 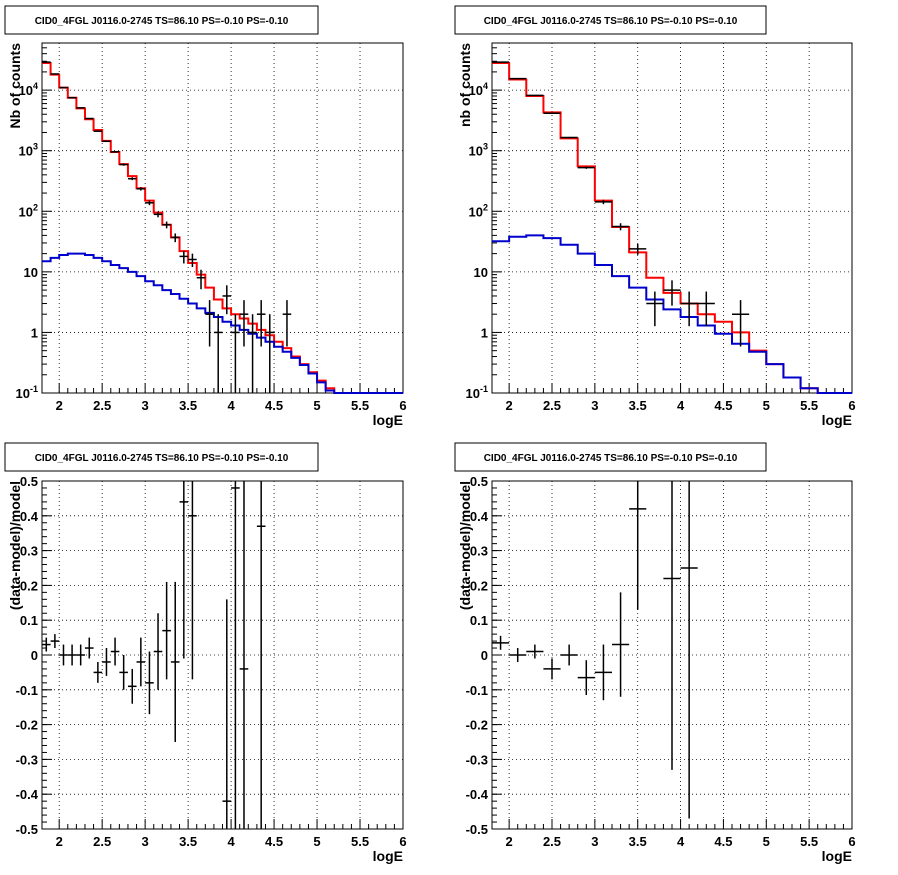 What do you see at coordinates (484, 655) in the screenshot?
I see `y-tick-label: 0` at bounding box center [484, 655].